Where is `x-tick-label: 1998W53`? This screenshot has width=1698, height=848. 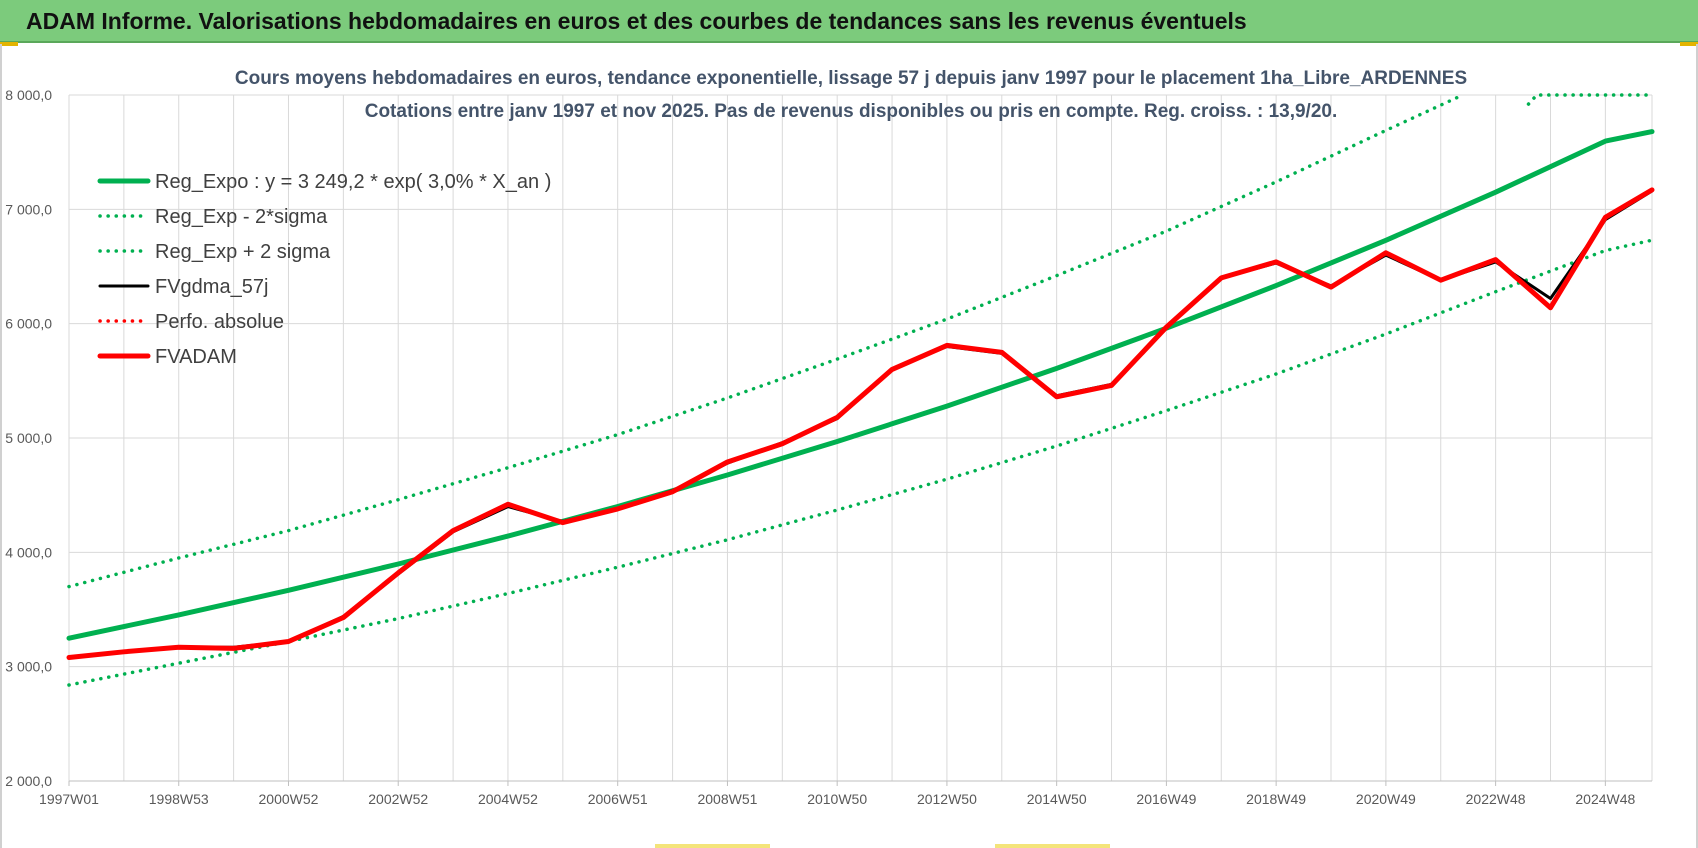
x-tick-label: 1998W53 is located at coordinates (179, 799).